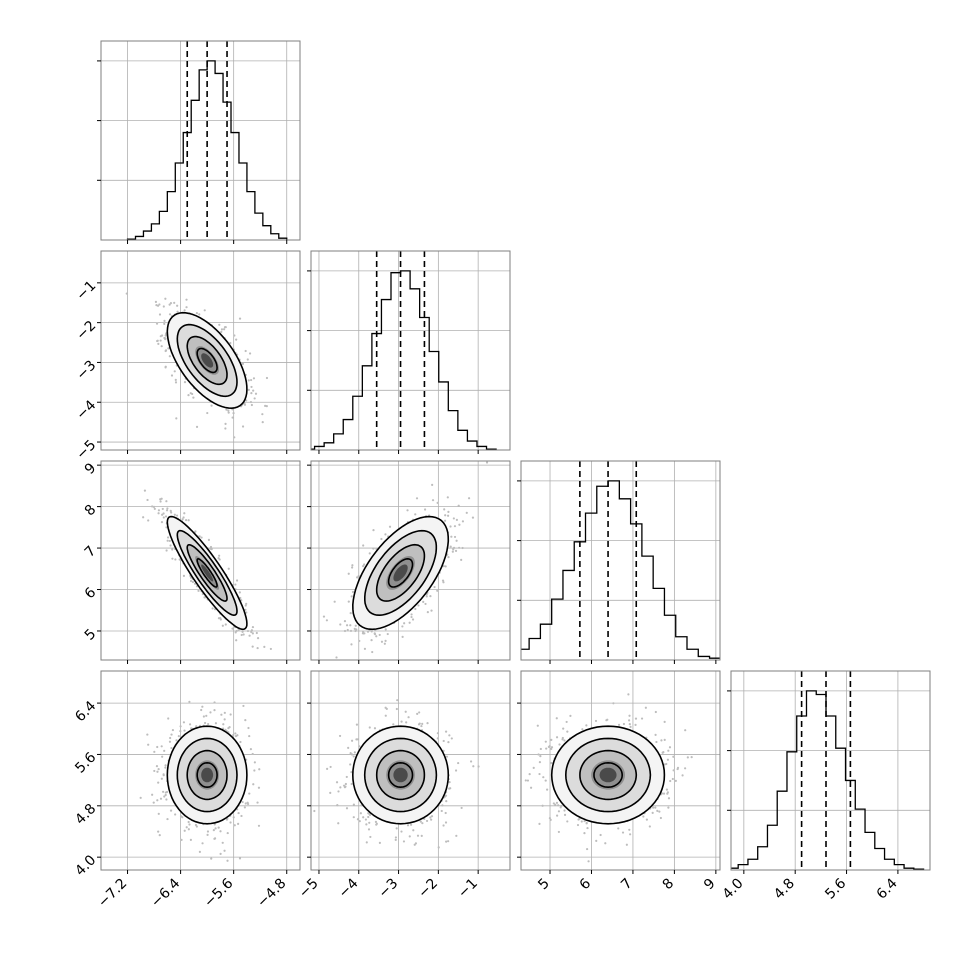 Image resolution: width=970 pixels, height=970 pixels. What do you see at coordinates (410, 770) in the screenshot?
I see `panel-frame` at bounding box center [410, 770].